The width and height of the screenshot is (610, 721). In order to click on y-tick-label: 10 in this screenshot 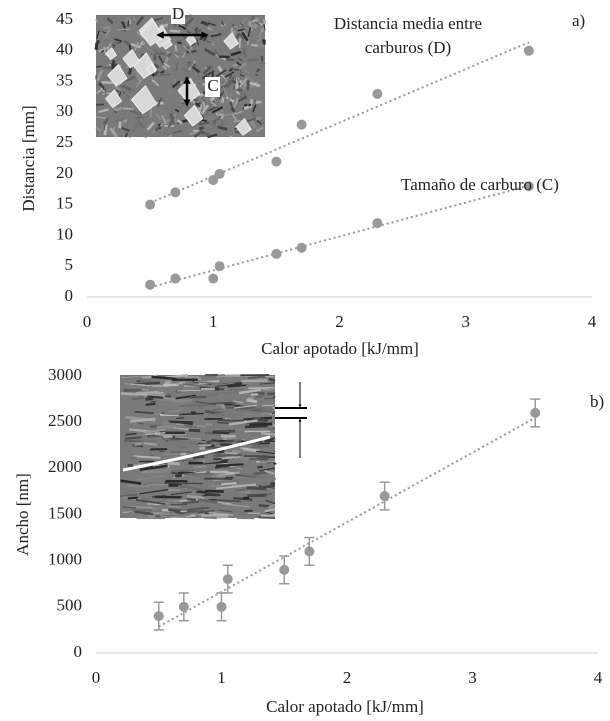, I will do `click(64, 233)`.